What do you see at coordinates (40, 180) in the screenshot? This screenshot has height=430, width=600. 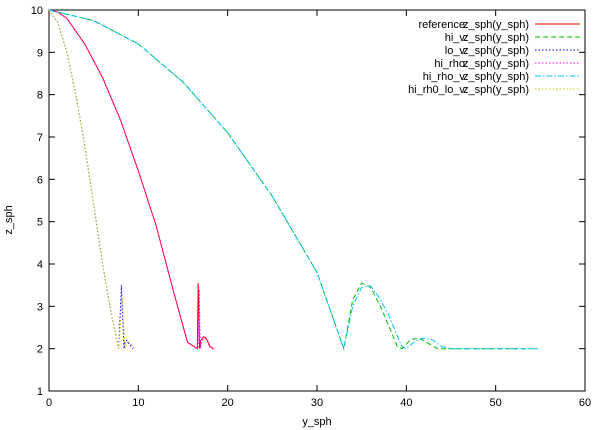 I see `y-tick-label-6: 6` at bounding box center [40, 180].